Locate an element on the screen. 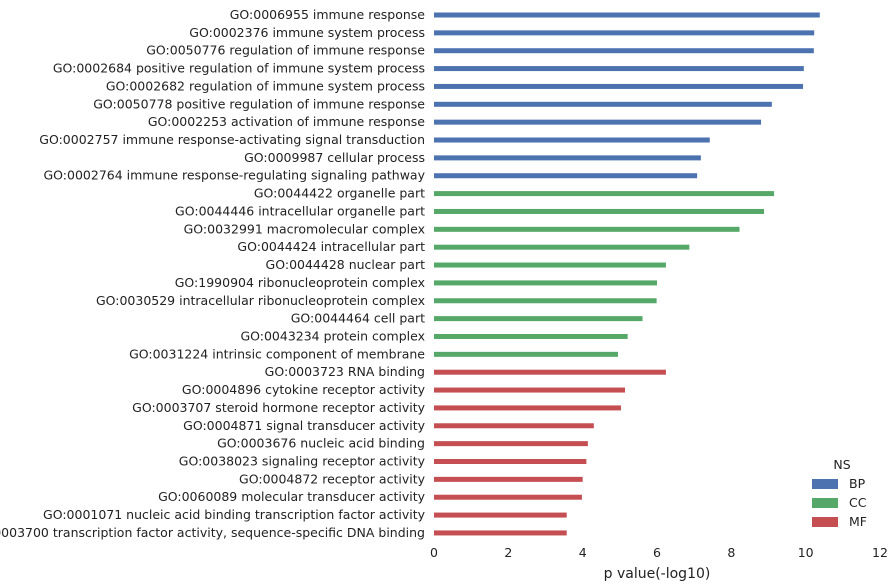 The image size is (894, 587). category-label: GO:0002253 activation of immune response is located at coordinates (286, 121).